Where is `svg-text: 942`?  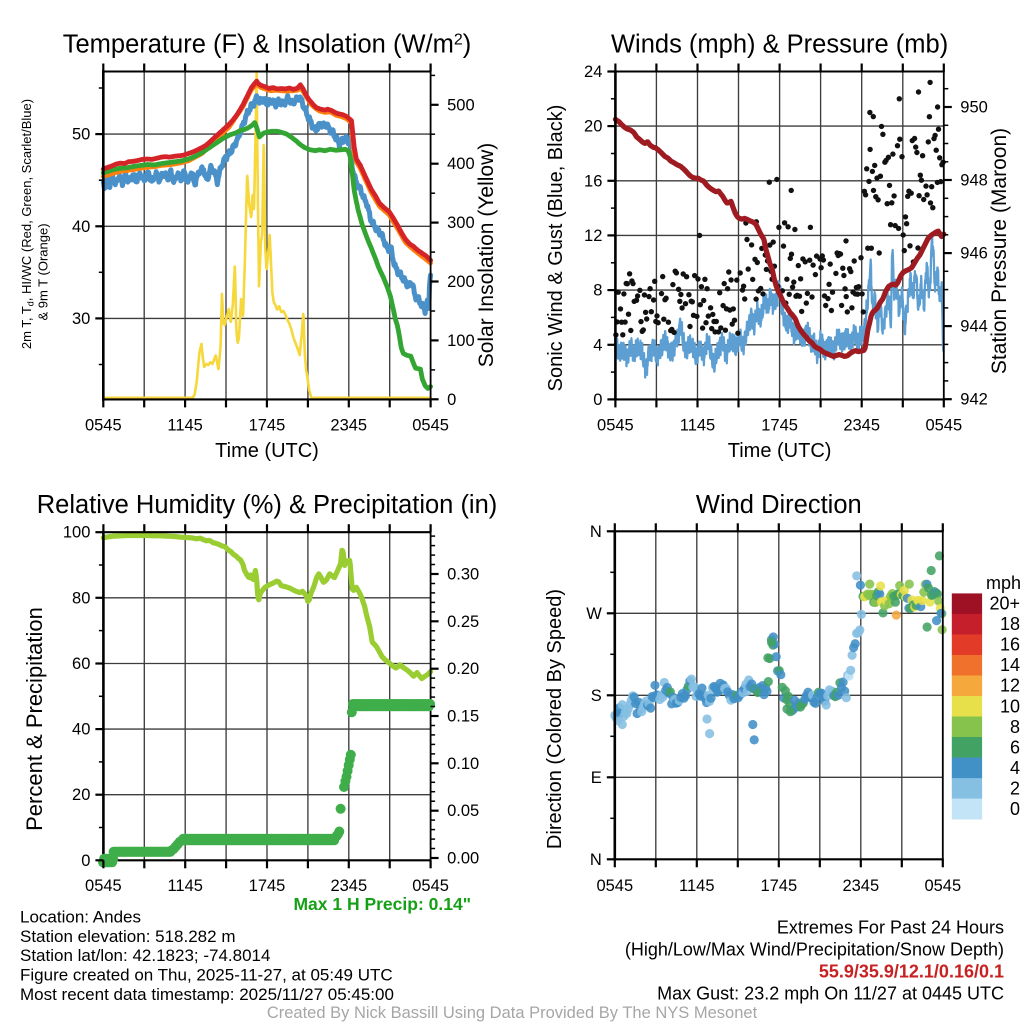 svg-text: 942 is located at coordinates (974, 400).